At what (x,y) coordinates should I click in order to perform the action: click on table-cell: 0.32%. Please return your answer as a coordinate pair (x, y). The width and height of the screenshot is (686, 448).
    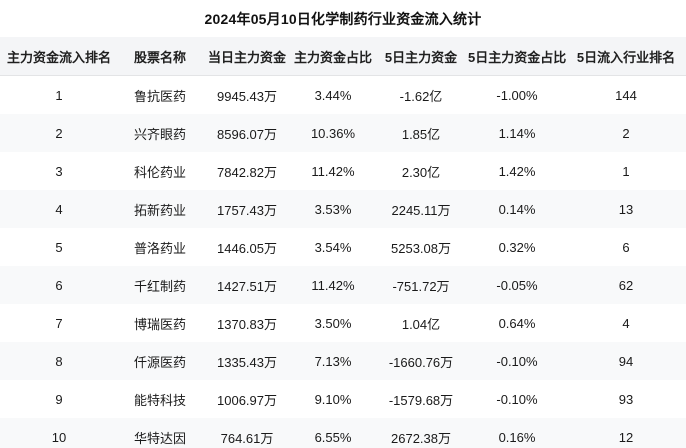
    Looking at the image, I should click on (517, 247).